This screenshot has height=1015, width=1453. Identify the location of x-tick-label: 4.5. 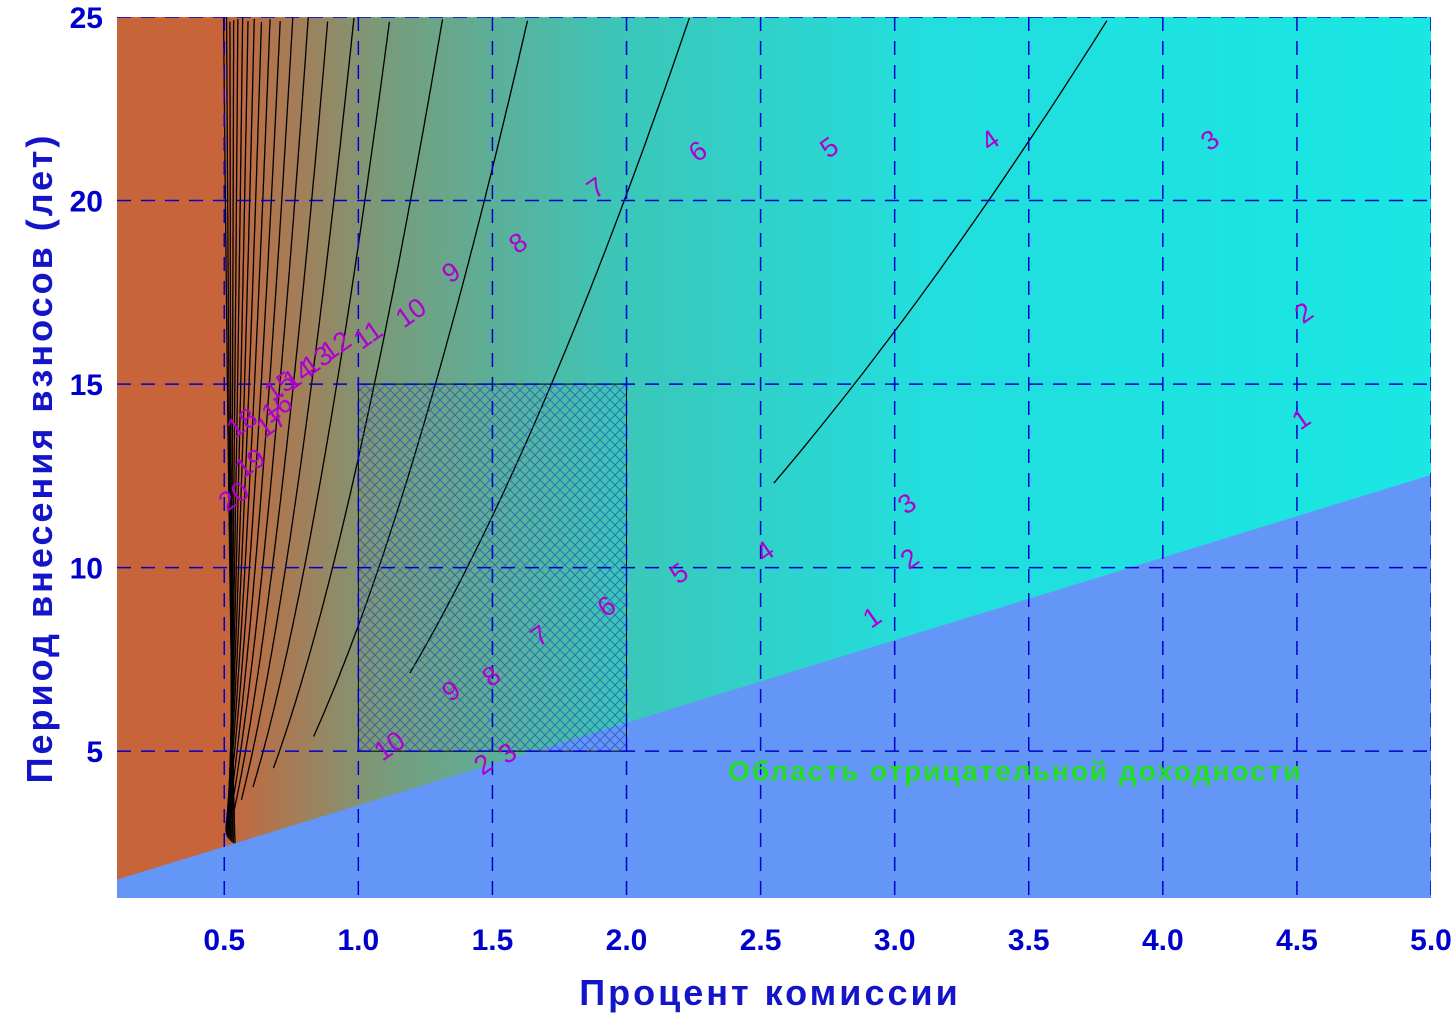
(1297, 940).